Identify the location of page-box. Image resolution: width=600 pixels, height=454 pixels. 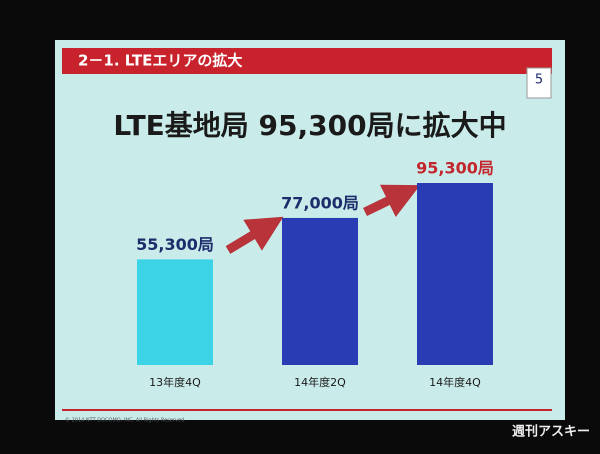
(539, 83).